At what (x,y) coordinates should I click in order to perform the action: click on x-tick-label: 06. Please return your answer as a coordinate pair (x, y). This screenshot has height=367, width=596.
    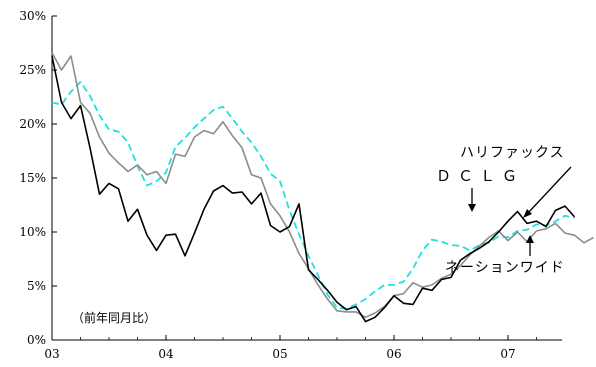
    Looking at the image, I should click on (393, 354).